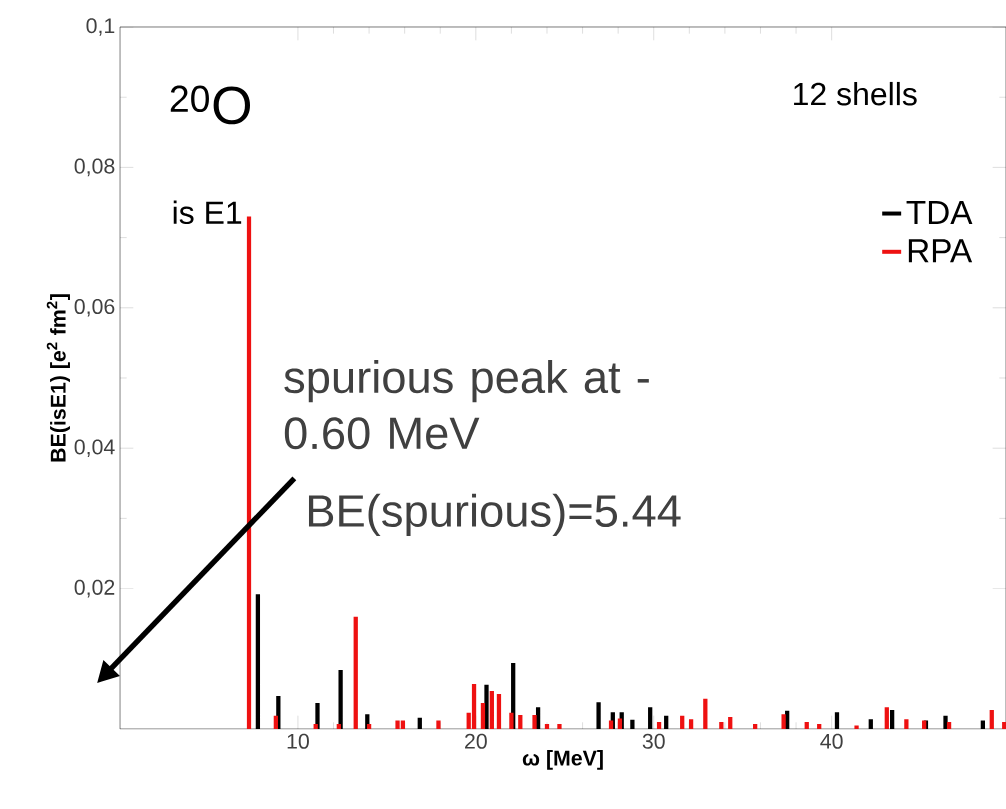 The width and height of the screenshot is (1006, 809). What do you see at coordinates (210, 105) in the screenshot?
I see `annotation: $^{20}$O` at bounding box center [210, 105].